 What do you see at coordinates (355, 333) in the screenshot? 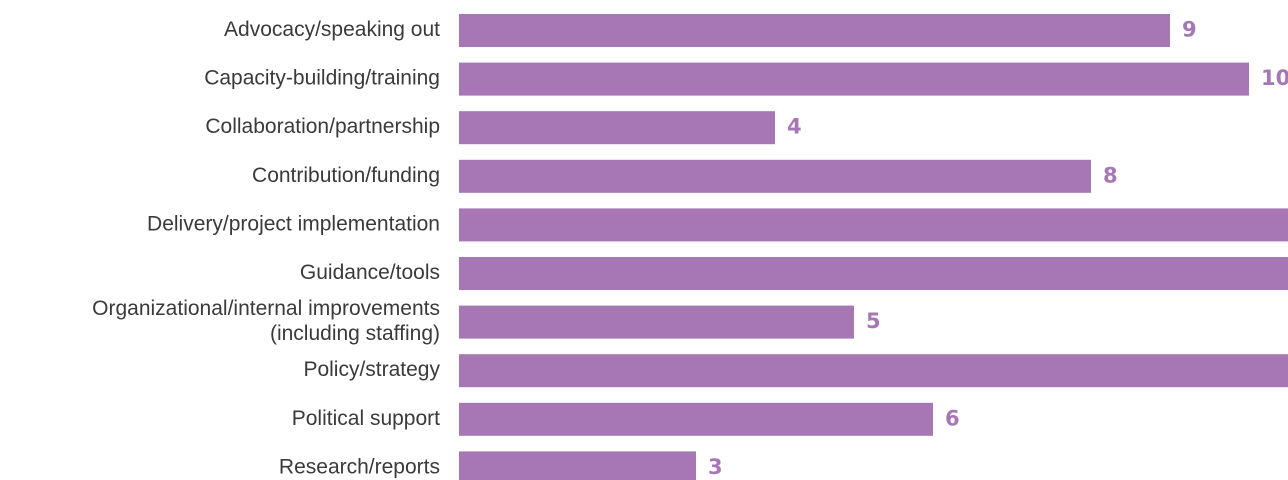
I see `category-label: (including staffing)` at bounding box center [355, 333].